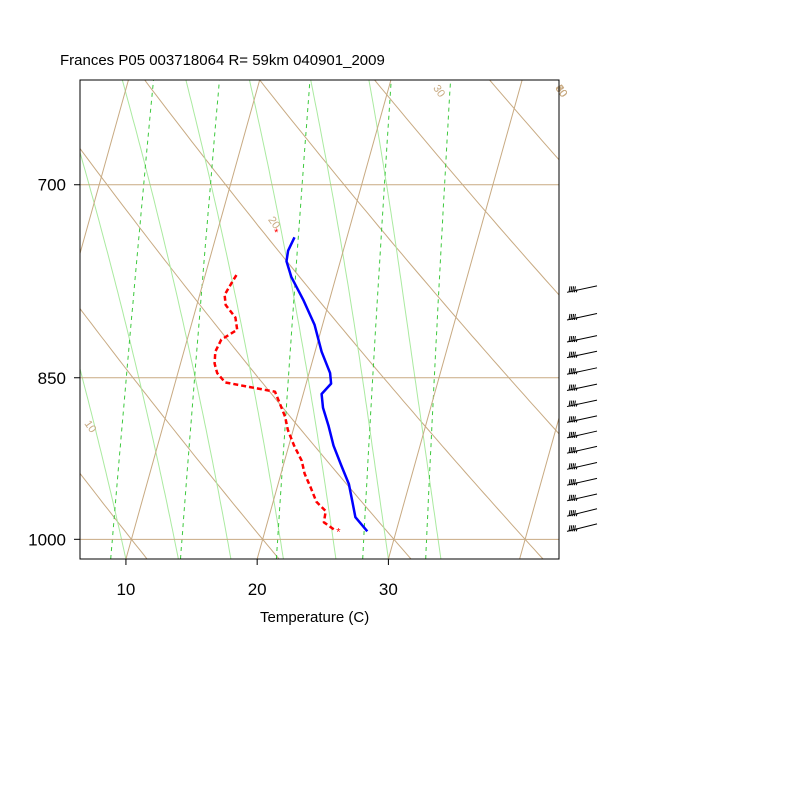 Image resolution: width=800 pixels, height=800 pixels. What do you see at coordinates (273, 222) in the screenshot?
I see `adiabat-label: 20` at bounding box center [273, 222].